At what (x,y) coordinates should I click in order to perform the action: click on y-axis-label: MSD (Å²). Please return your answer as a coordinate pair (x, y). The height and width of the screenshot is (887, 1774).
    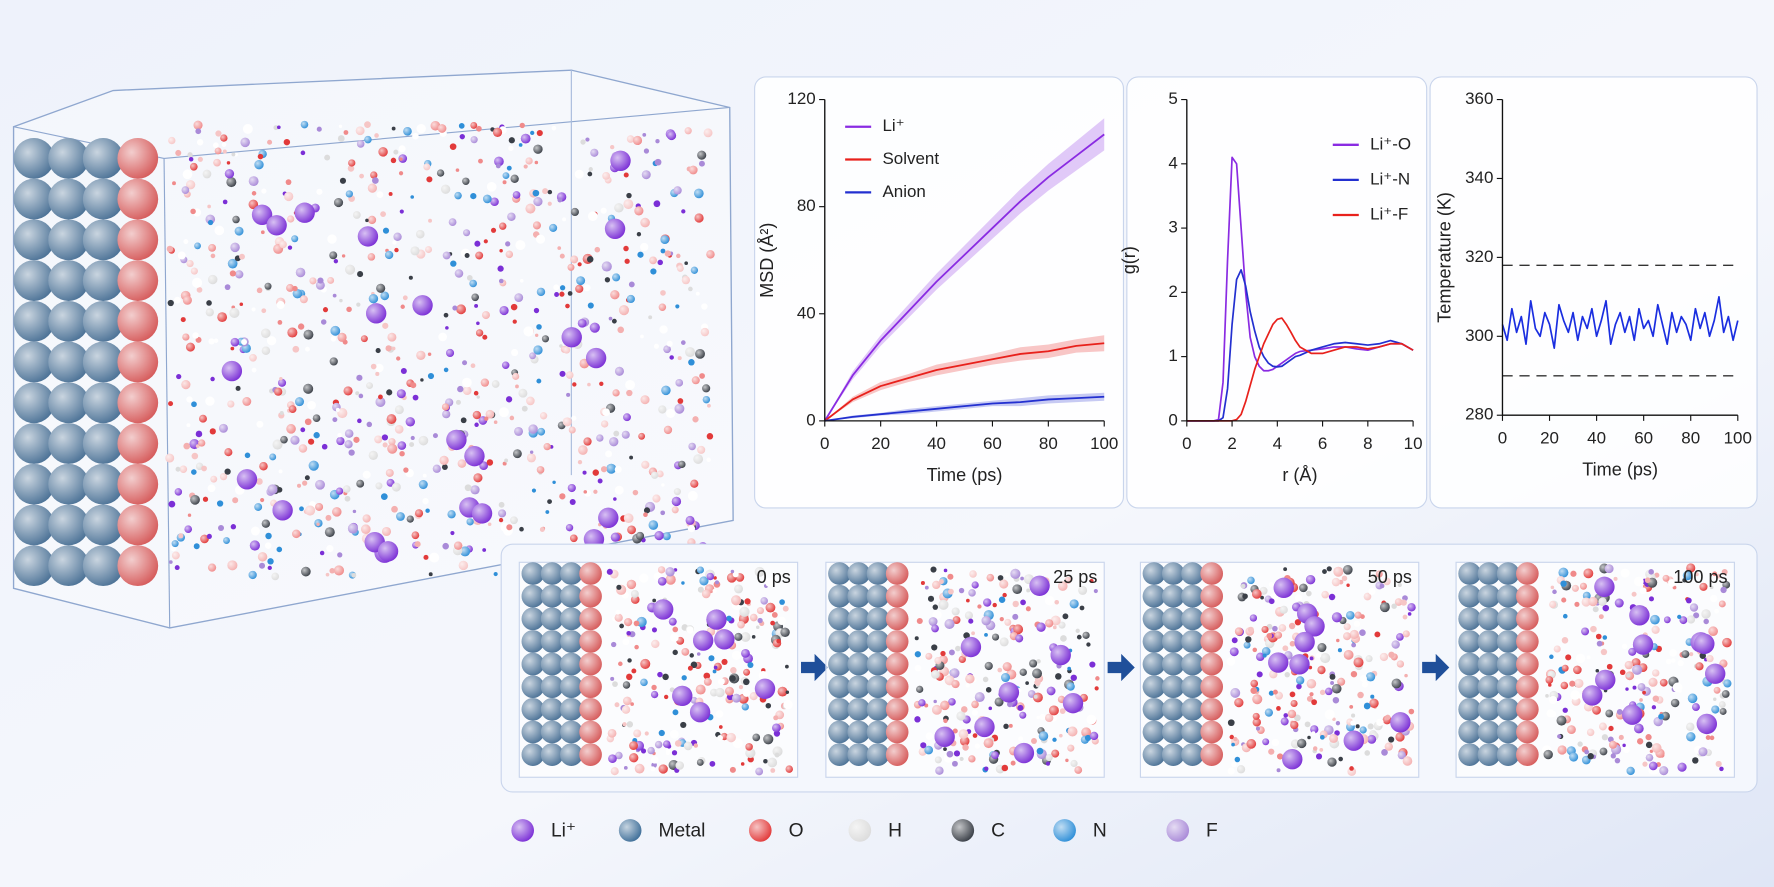
    Looking at the image, I should click on (767, 260).